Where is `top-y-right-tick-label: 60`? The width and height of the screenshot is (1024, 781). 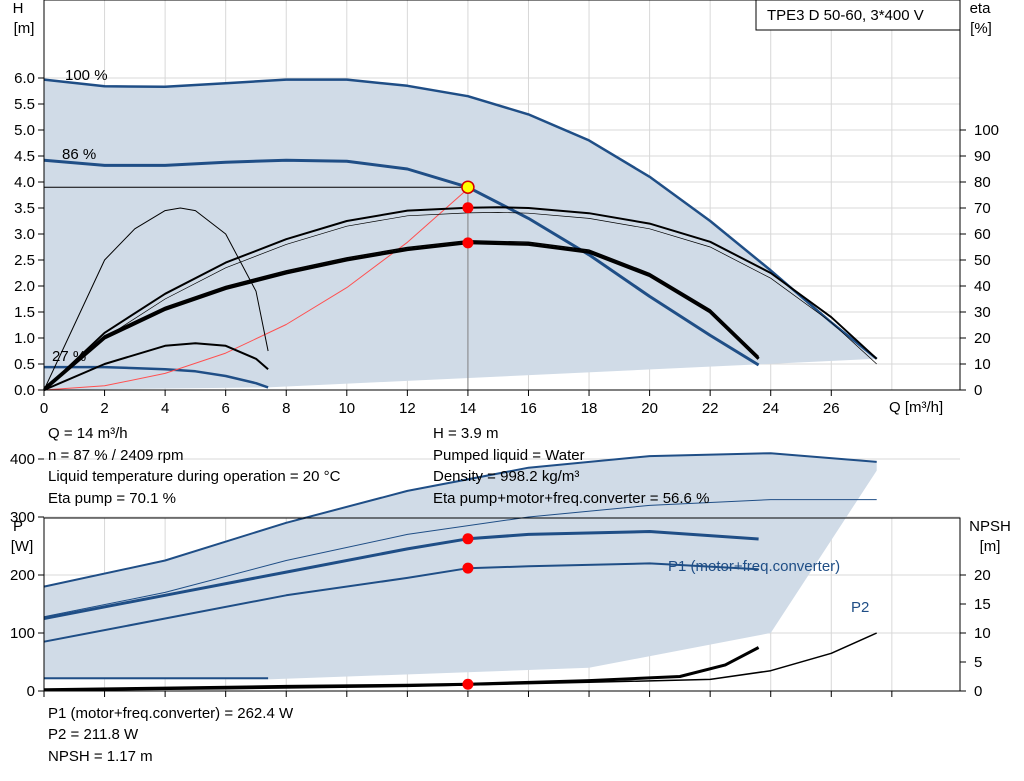
top-y-right-tick-label: 60 is located at coordinates (982, 234).